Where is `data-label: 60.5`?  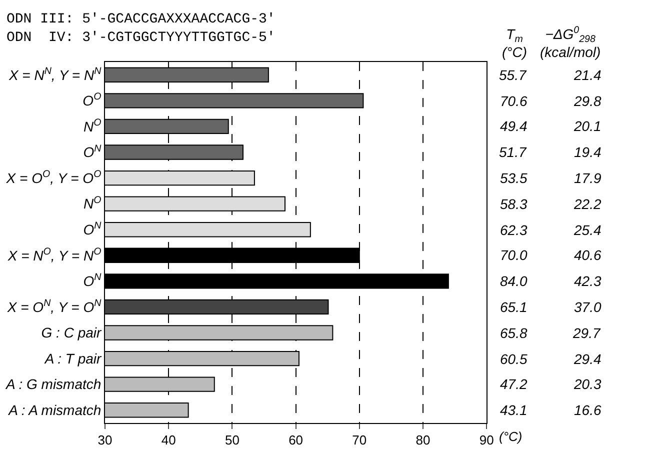 data-label: 60.5 is located at coordinates (514, 359).